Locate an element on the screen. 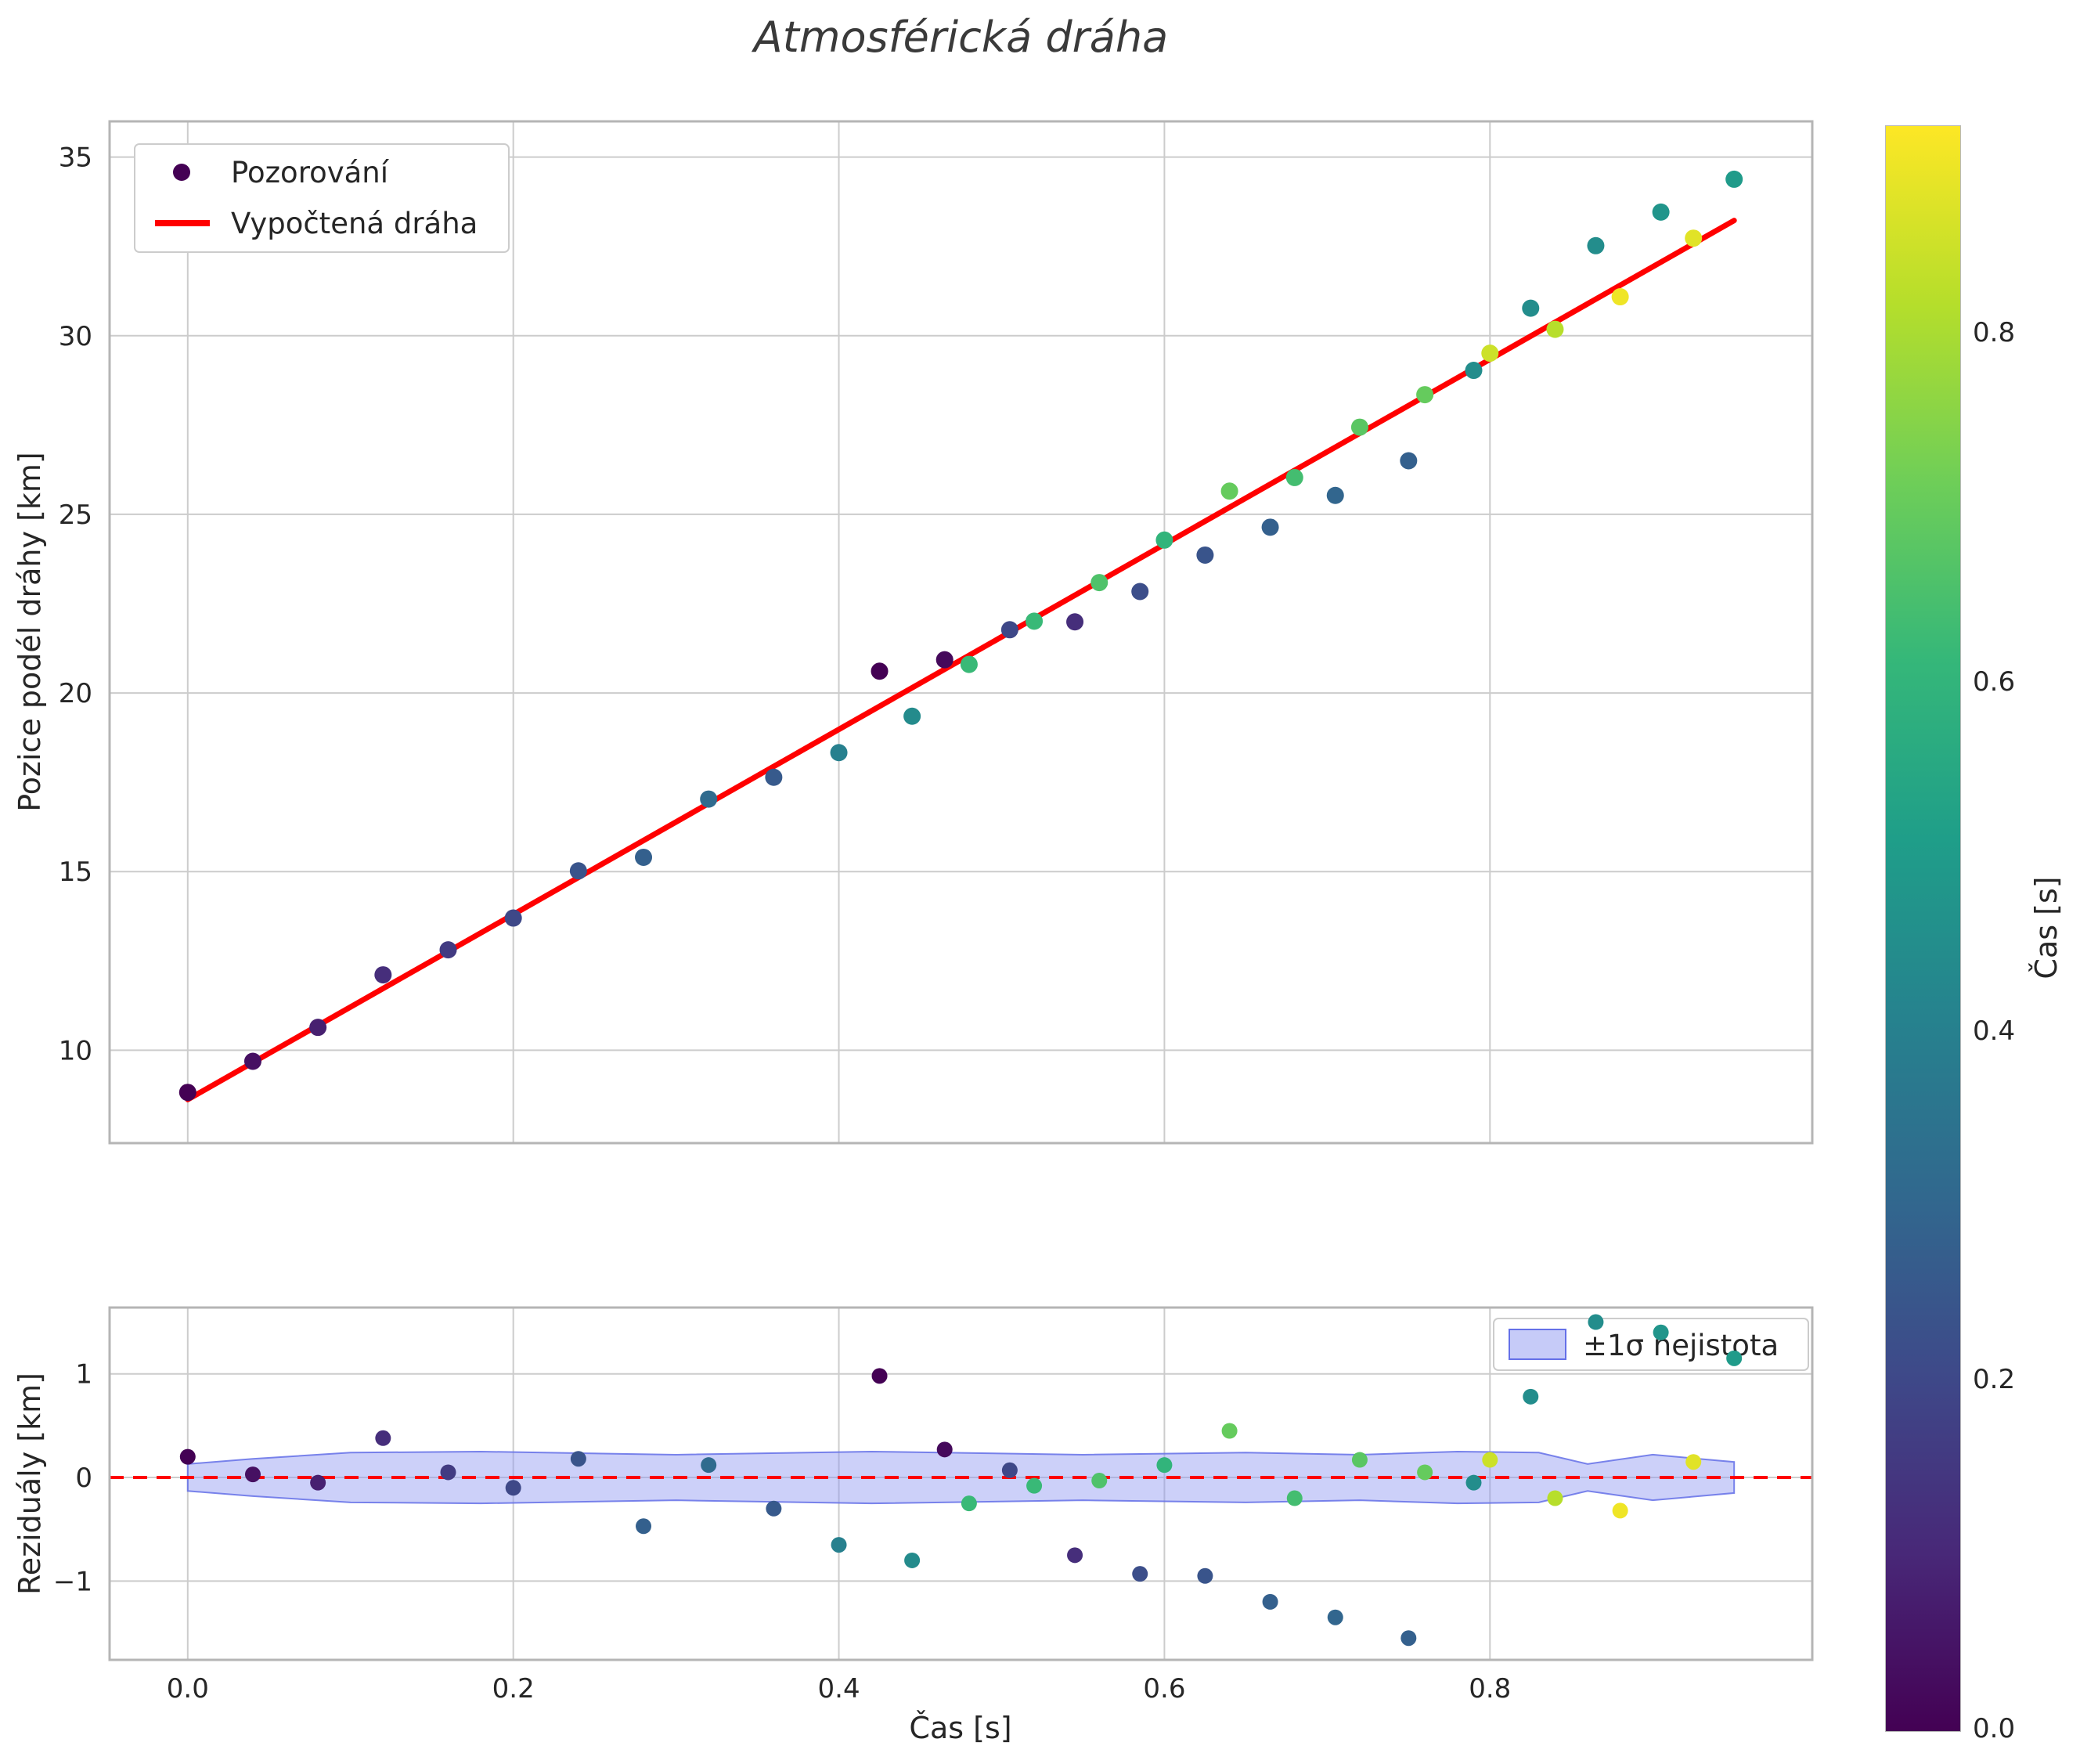  time-tick-label: 0.2 is located at coordinates (513, 1688).